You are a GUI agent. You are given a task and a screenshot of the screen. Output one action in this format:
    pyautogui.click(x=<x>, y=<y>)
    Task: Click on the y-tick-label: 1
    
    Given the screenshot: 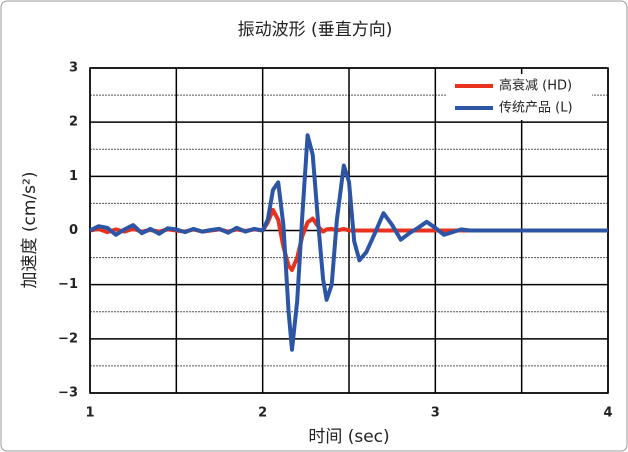 What is the action you would take?
    pyautogui.click(x=73, y=176)
    